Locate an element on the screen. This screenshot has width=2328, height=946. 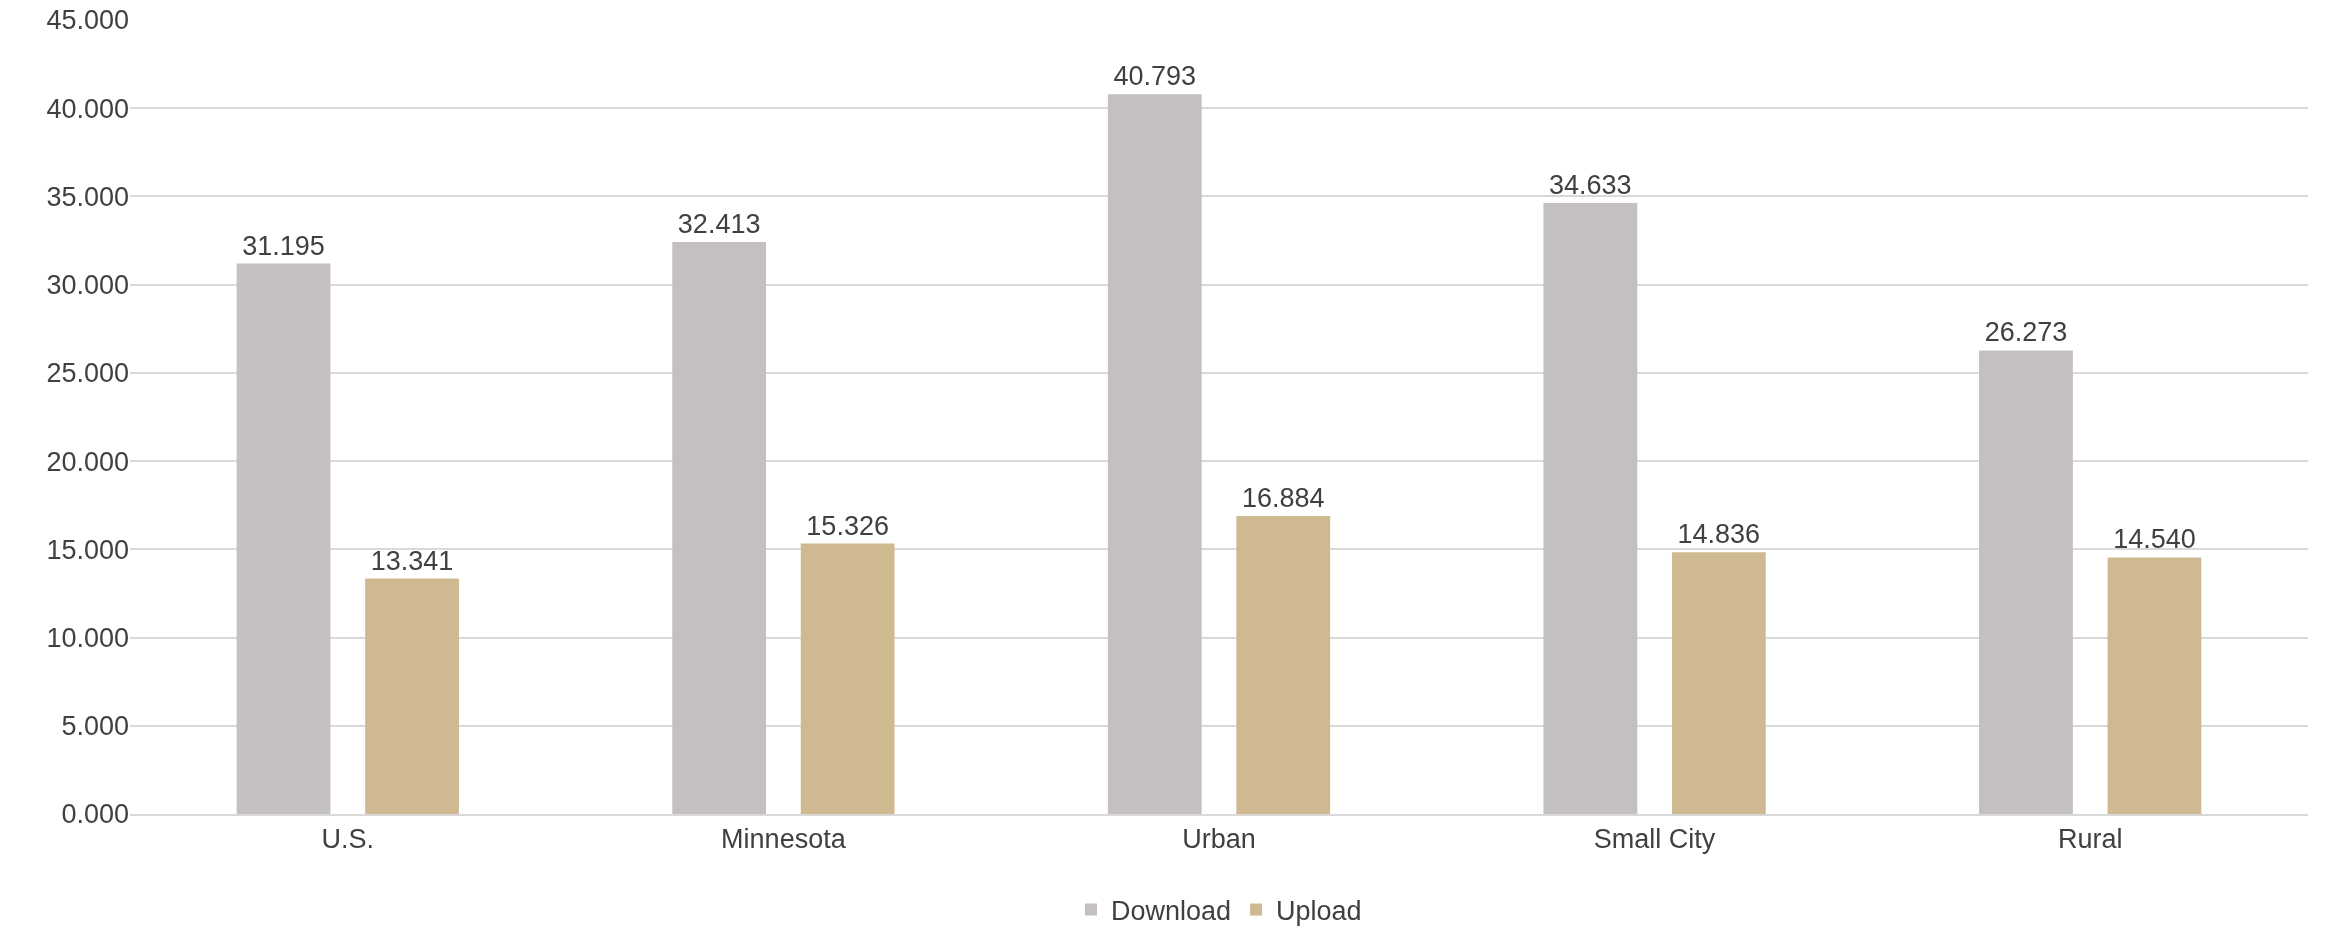
data-label: 16.884 is located at coordinates (1283, 498).